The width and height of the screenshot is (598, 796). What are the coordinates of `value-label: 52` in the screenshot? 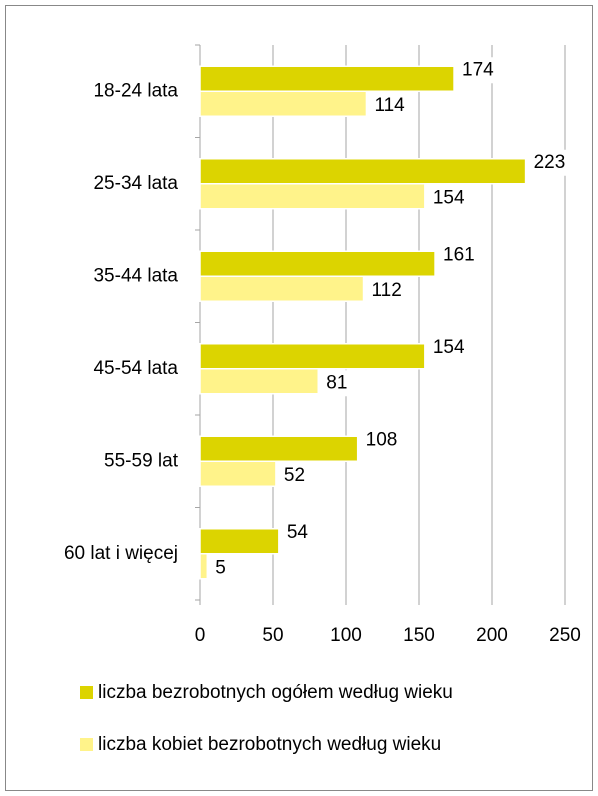 It's located at (294, 475).